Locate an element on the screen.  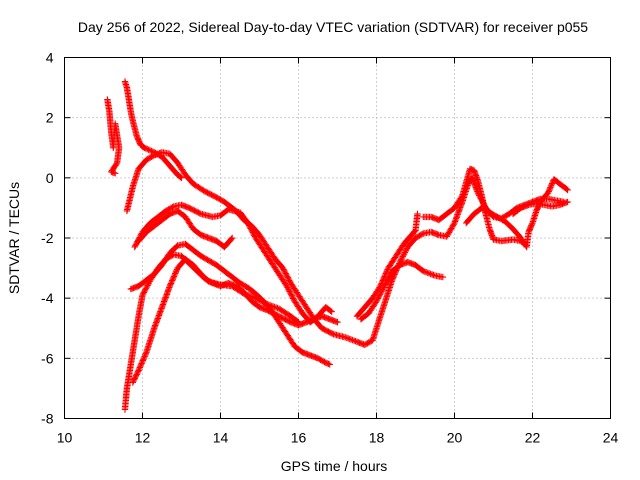
x-tick-label: 14 is located at coordinates (221, 438).